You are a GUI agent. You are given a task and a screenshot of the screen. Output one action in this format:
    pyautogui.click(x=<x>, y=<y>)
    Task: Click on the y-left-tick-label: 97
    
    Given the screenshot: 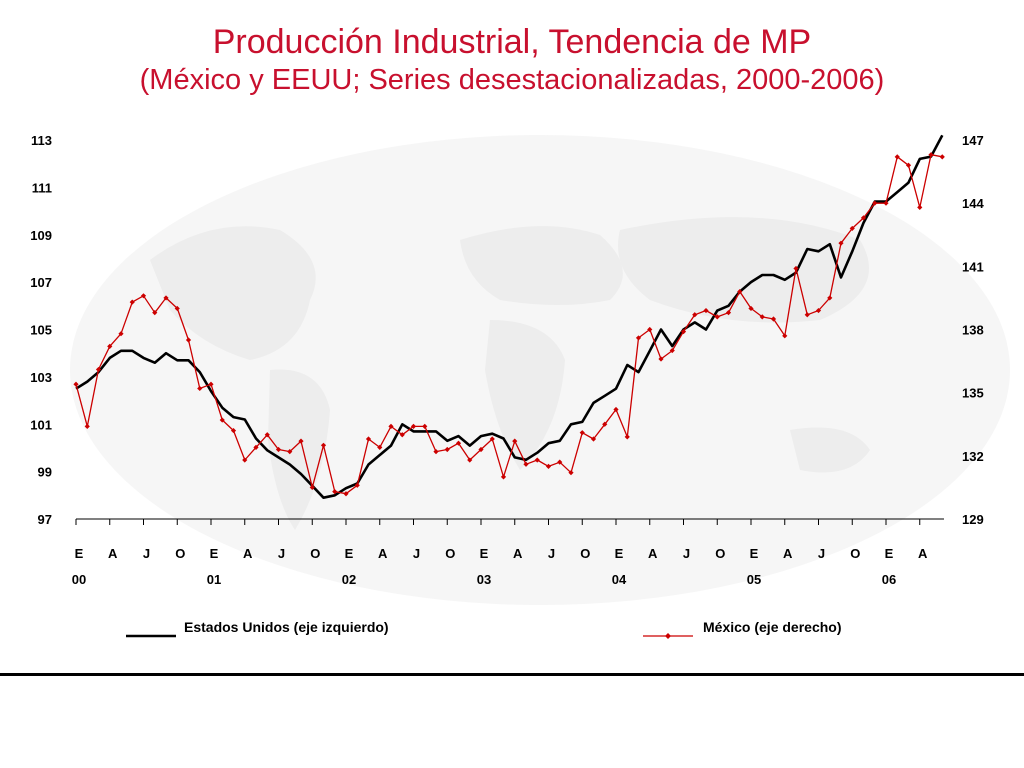 What is the action you would take?
    pyautogui.click(x=45, y=519)
    